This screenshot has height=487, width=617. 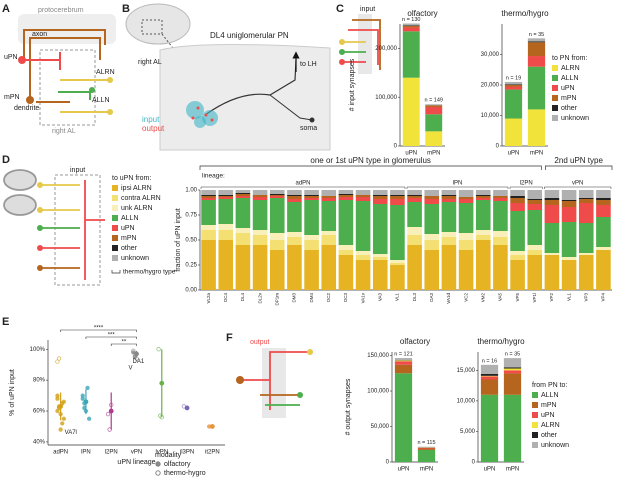 I want to click on sig-label: ****, so click(x=99, y=329).